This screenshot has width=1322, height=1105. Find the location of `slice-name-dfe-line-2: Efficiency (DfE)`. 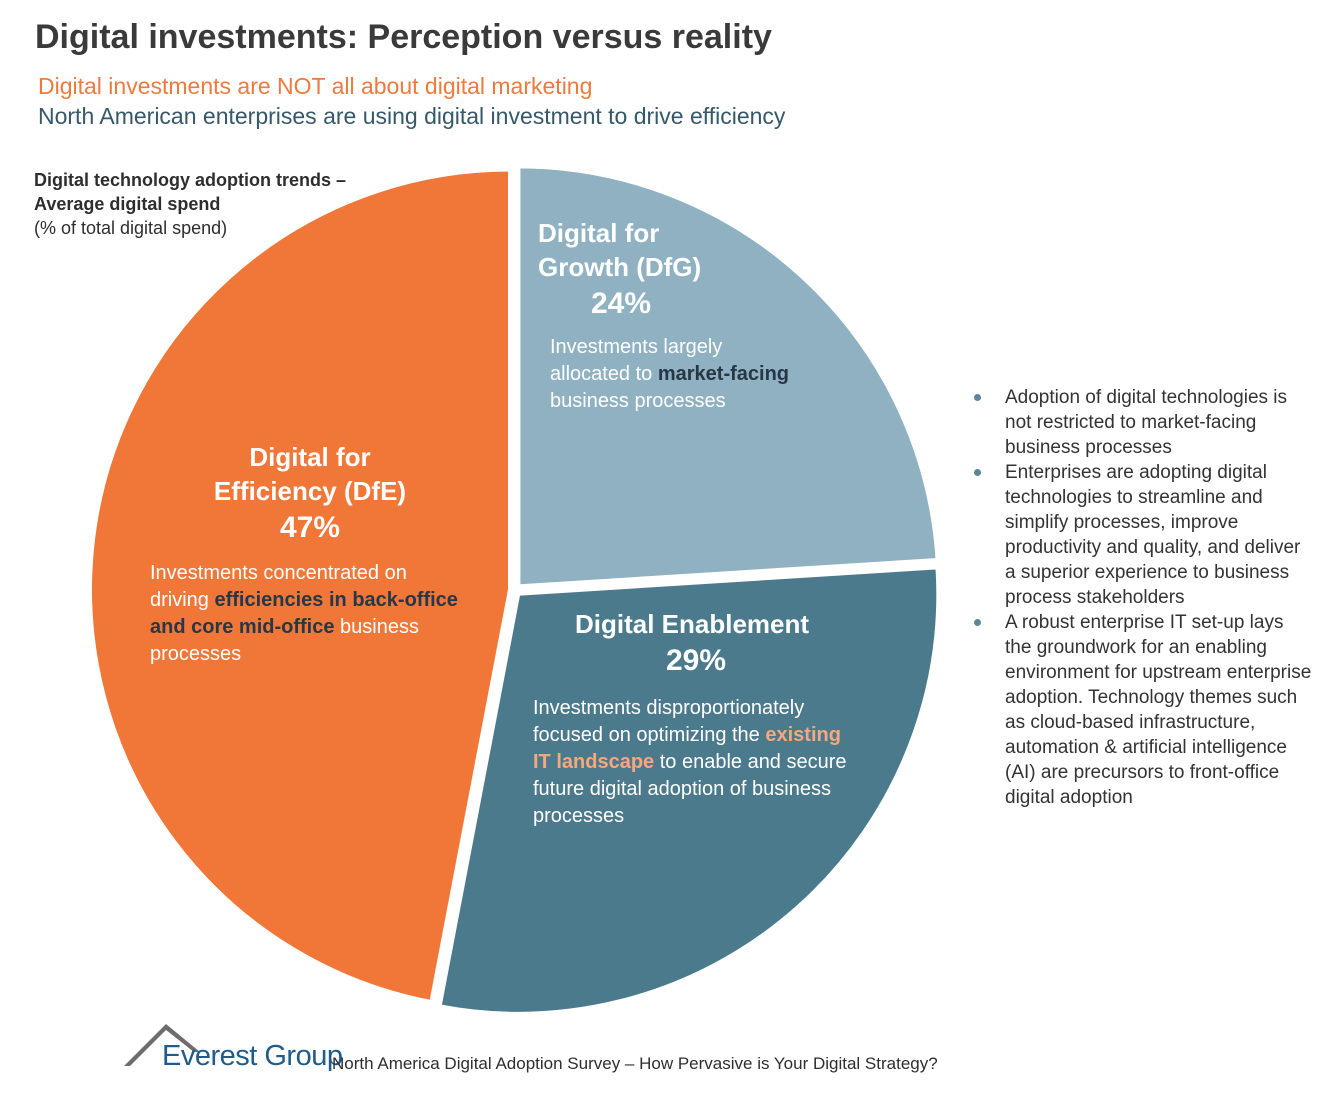

slice-name-dfe-line-2: Efficiency (DfE) is located at coordinates (310, 491).